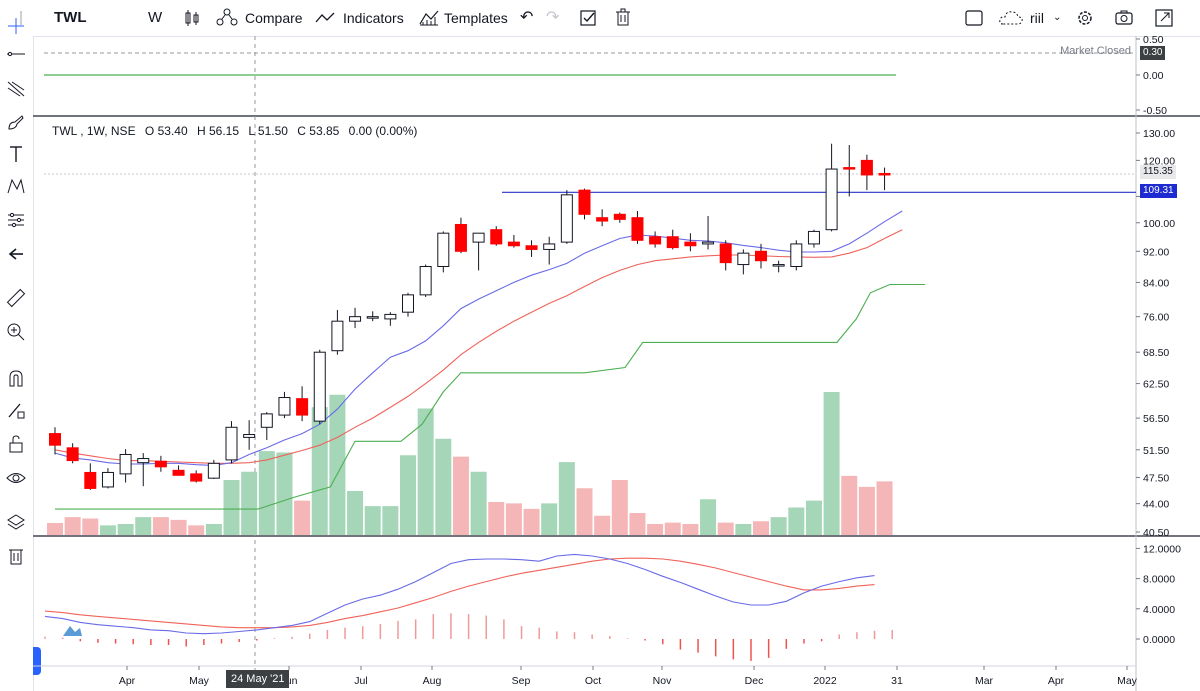 The width and height of the screenshot is (1200, 691). What do you see at coordinates (16, 88) in the screenshot?
I see `fib-tool-icon` at bounding box center [16, 88].